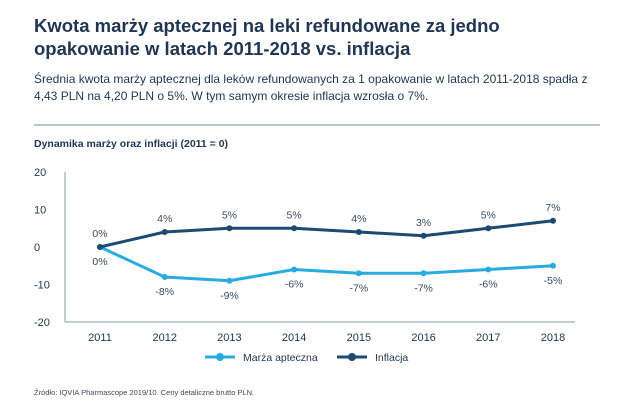  Describe the element at coordinates (488, 338) in the screenshot. I see `x-tick-label: 2017` at that location.